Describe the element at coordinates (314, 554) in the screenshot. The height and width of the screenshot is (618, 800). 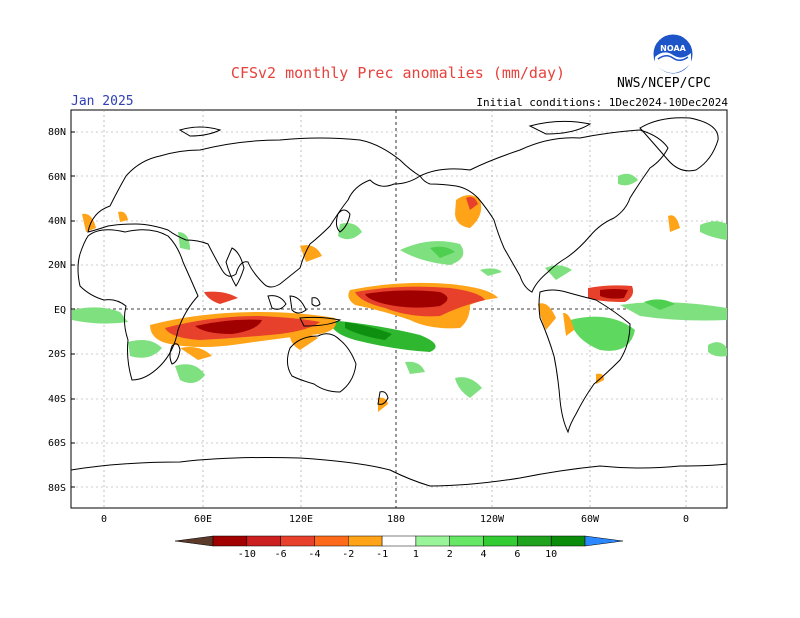
I see `colorbar-label: -4` at that location.